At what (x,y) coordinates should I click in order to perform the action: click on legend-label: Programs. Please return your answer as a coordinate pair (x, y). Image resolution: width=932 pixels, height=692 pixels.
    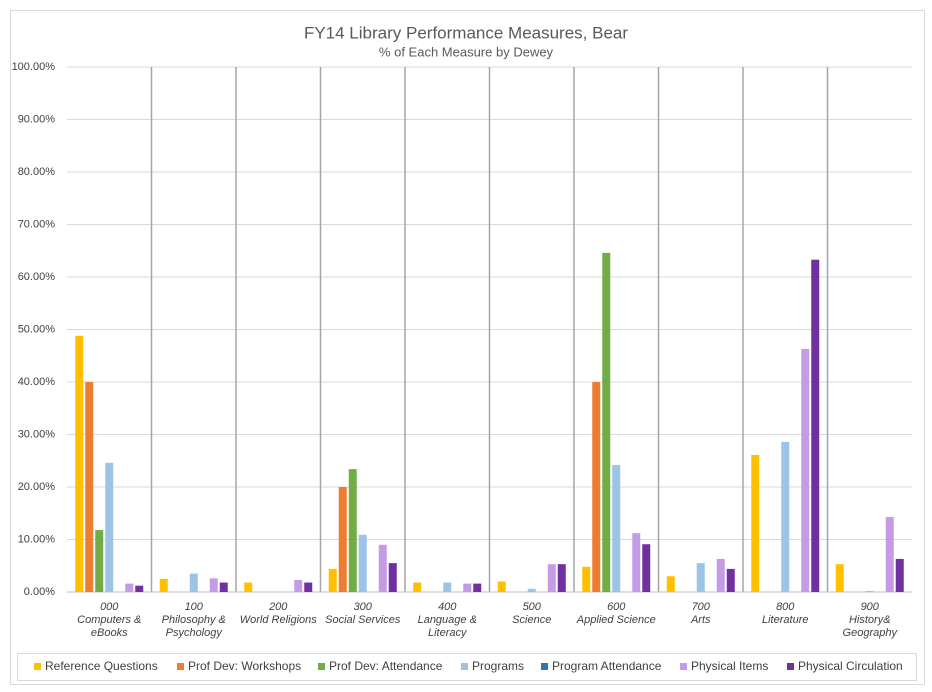
    Looking at the image, I should click on (498, 666).